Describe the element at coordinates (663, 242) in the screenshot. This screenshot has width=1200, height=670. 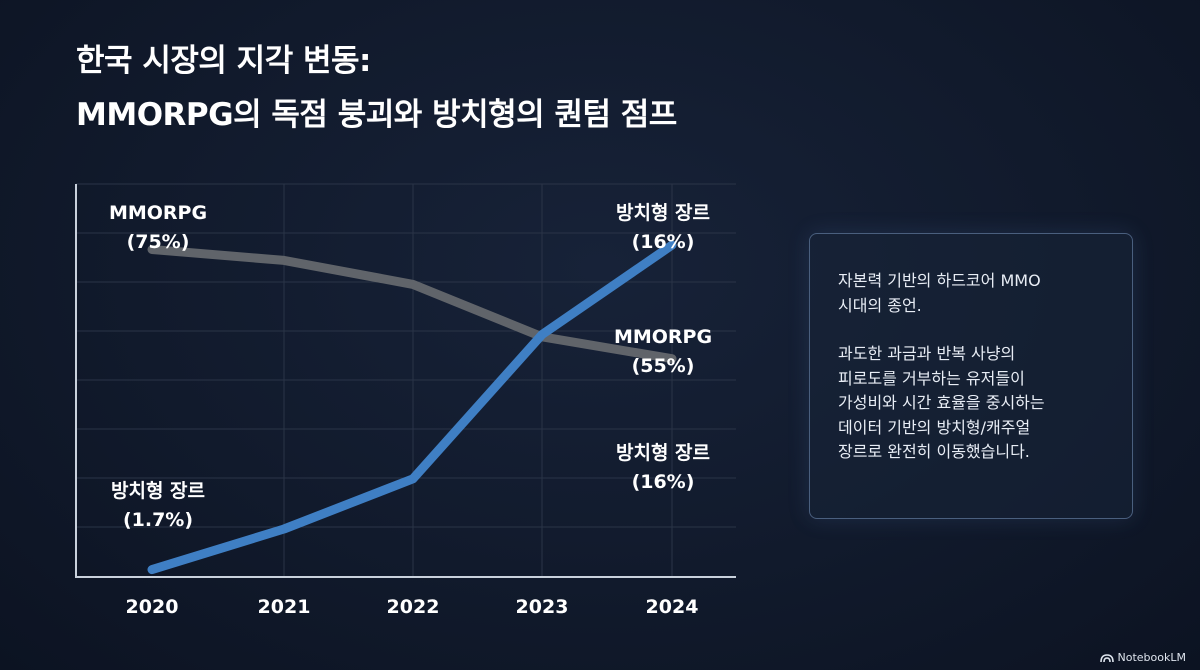
I see `annotation-2-line-1: (16%)` at that location.